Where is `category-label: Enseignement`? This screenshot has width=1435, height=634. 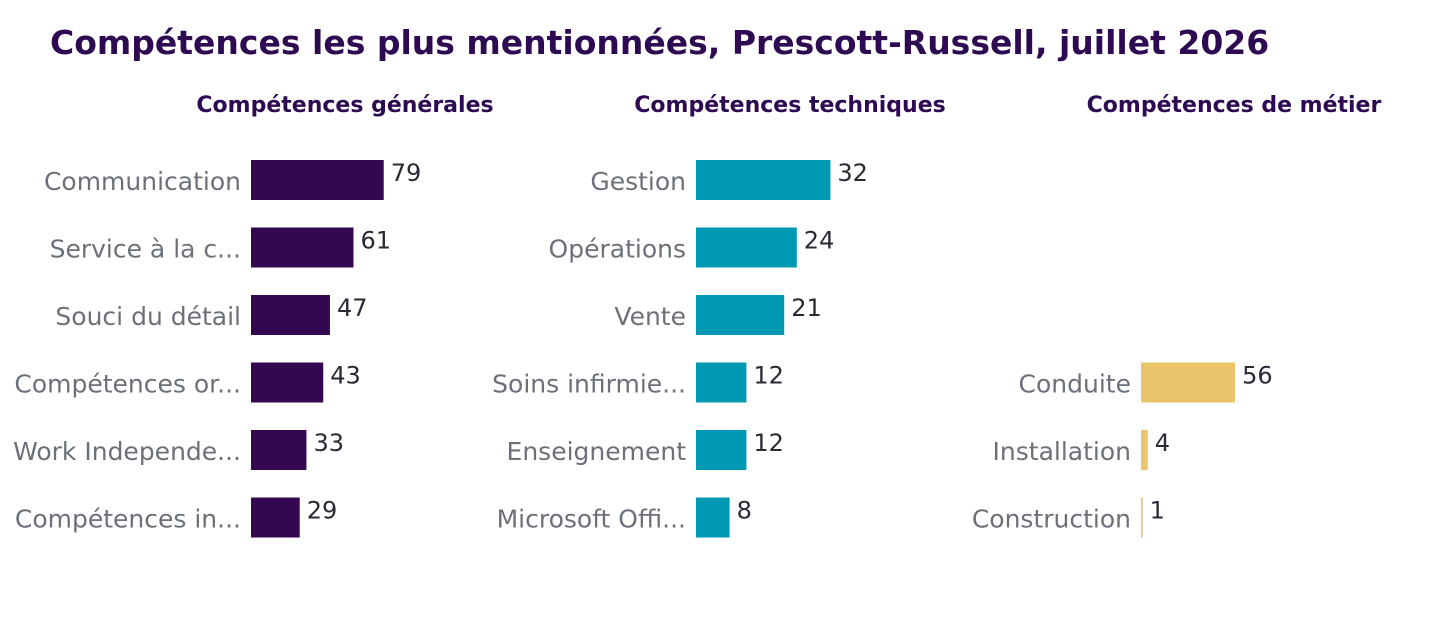
category-label: Enseignement is located at coordinates (597, 451).